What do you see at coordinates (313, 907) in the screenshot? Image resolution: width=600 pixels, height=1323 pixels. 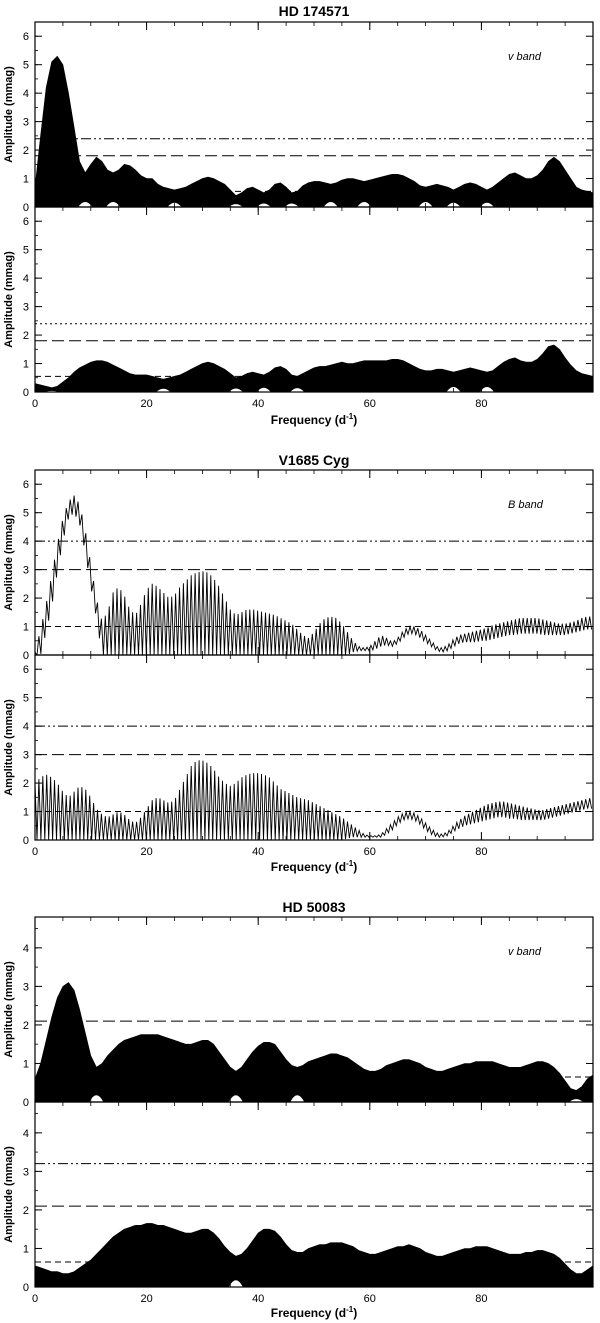 I see `chart-title: HD 50083` at bounding box center [313, 907].